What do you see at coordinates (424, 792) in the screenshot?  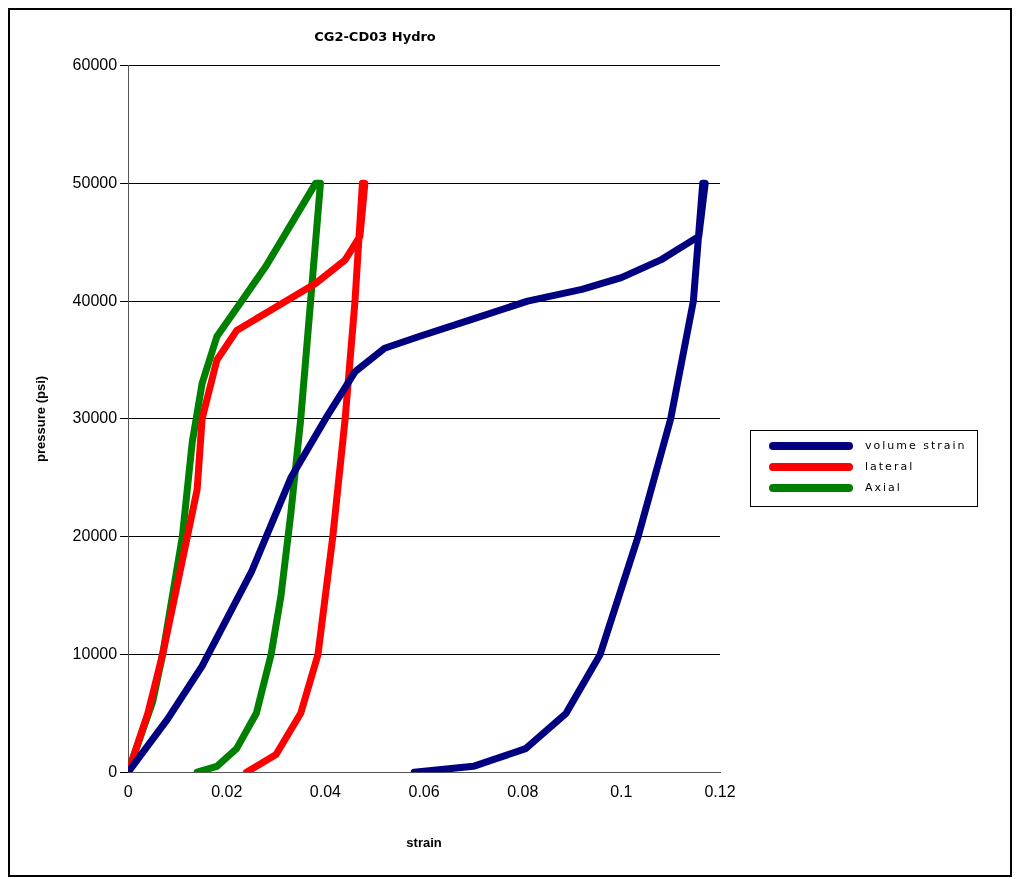 I see `x-tick-label: 0.06` at bounding box center [424, 792].